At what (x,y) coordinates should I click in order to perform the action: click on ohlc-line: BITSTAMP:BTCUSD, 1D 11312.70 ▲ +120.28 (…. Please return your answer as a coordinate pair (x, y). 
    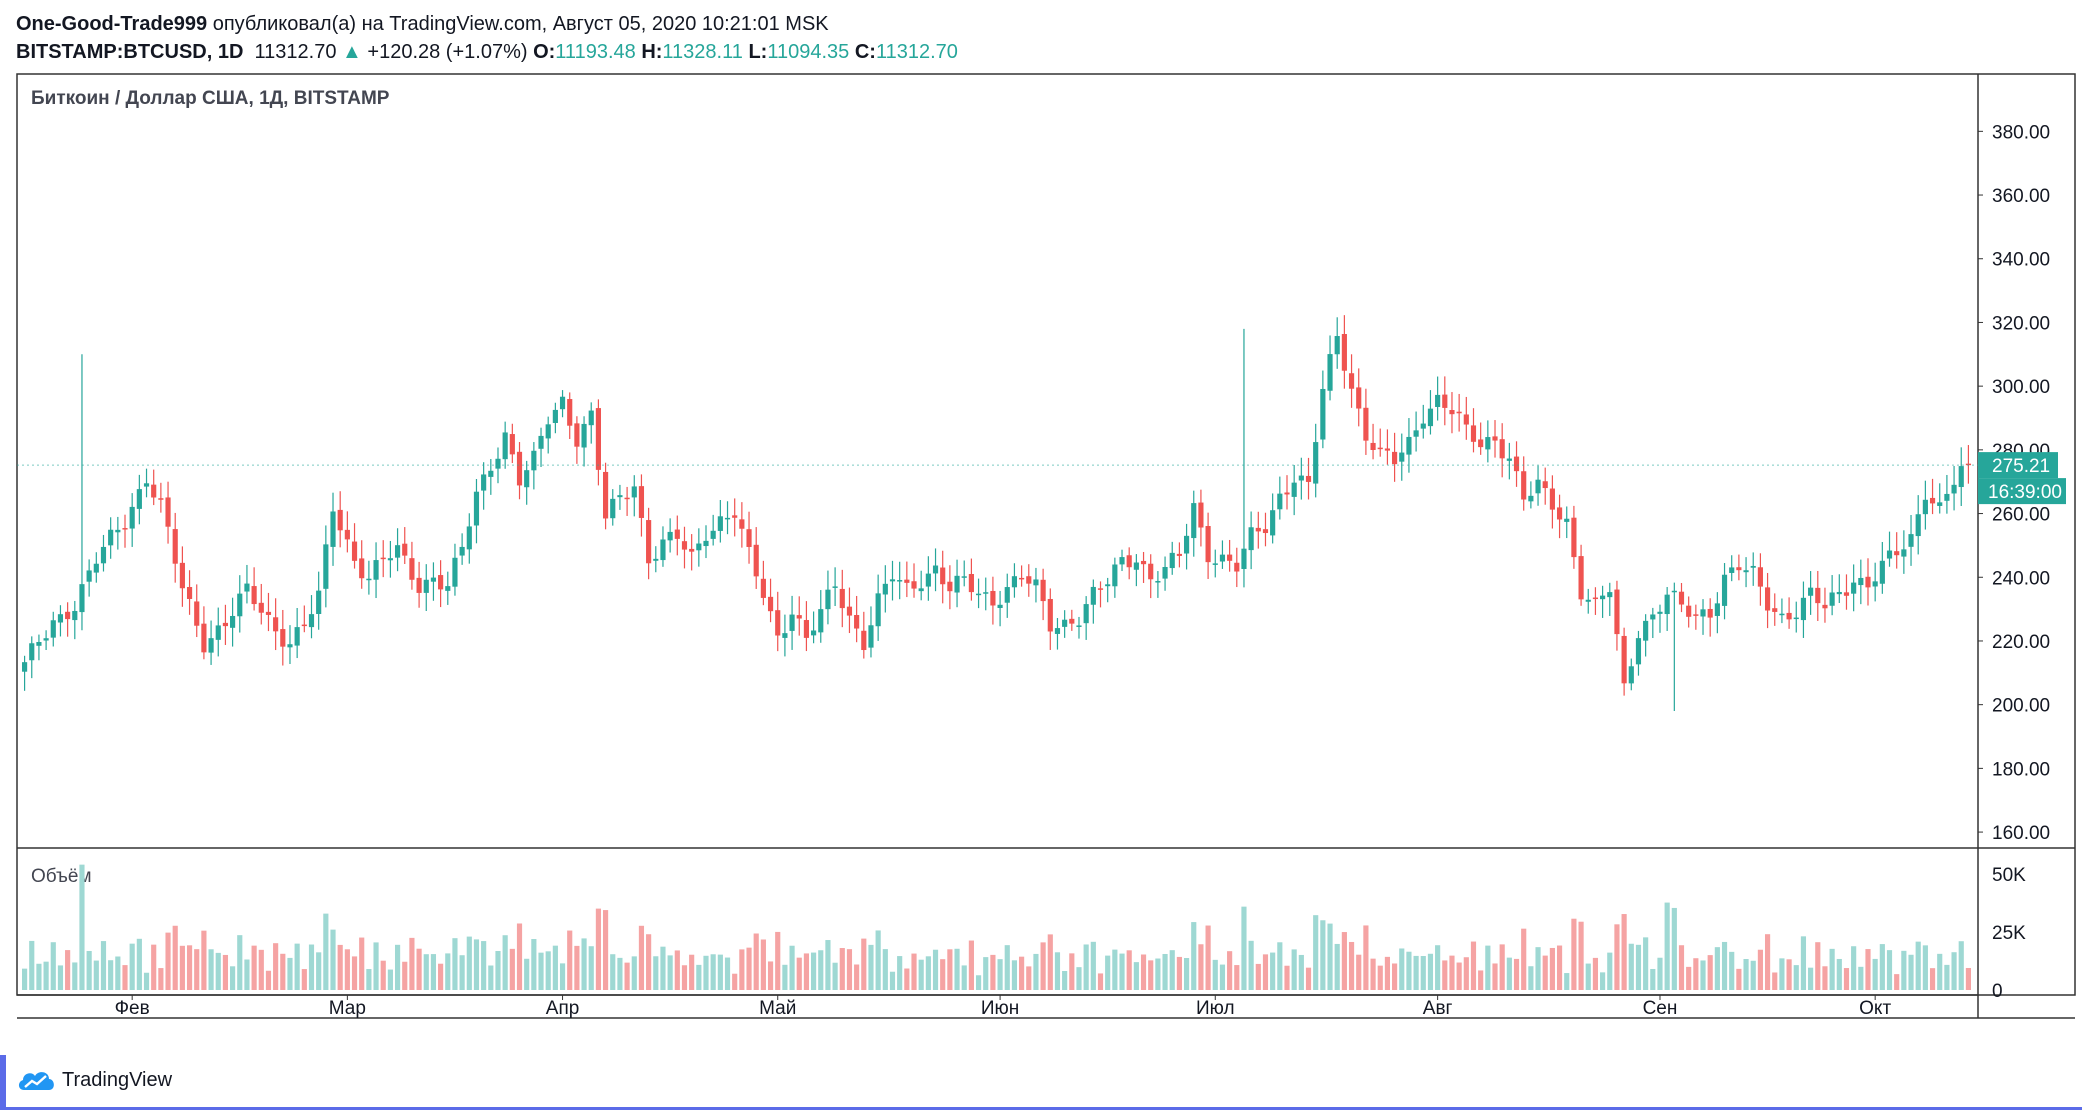
    Looking at the image, I should click on (487, 52).